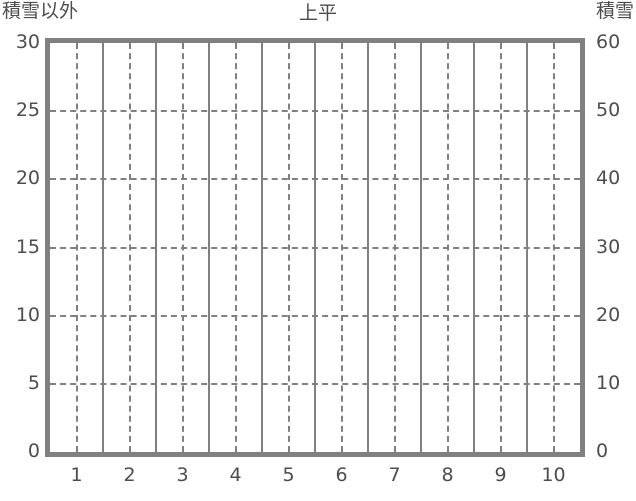  Describe the element at coordinates (27, 246) in the screenshot. I see `y-axis-left-tick-label: 15` at that location.